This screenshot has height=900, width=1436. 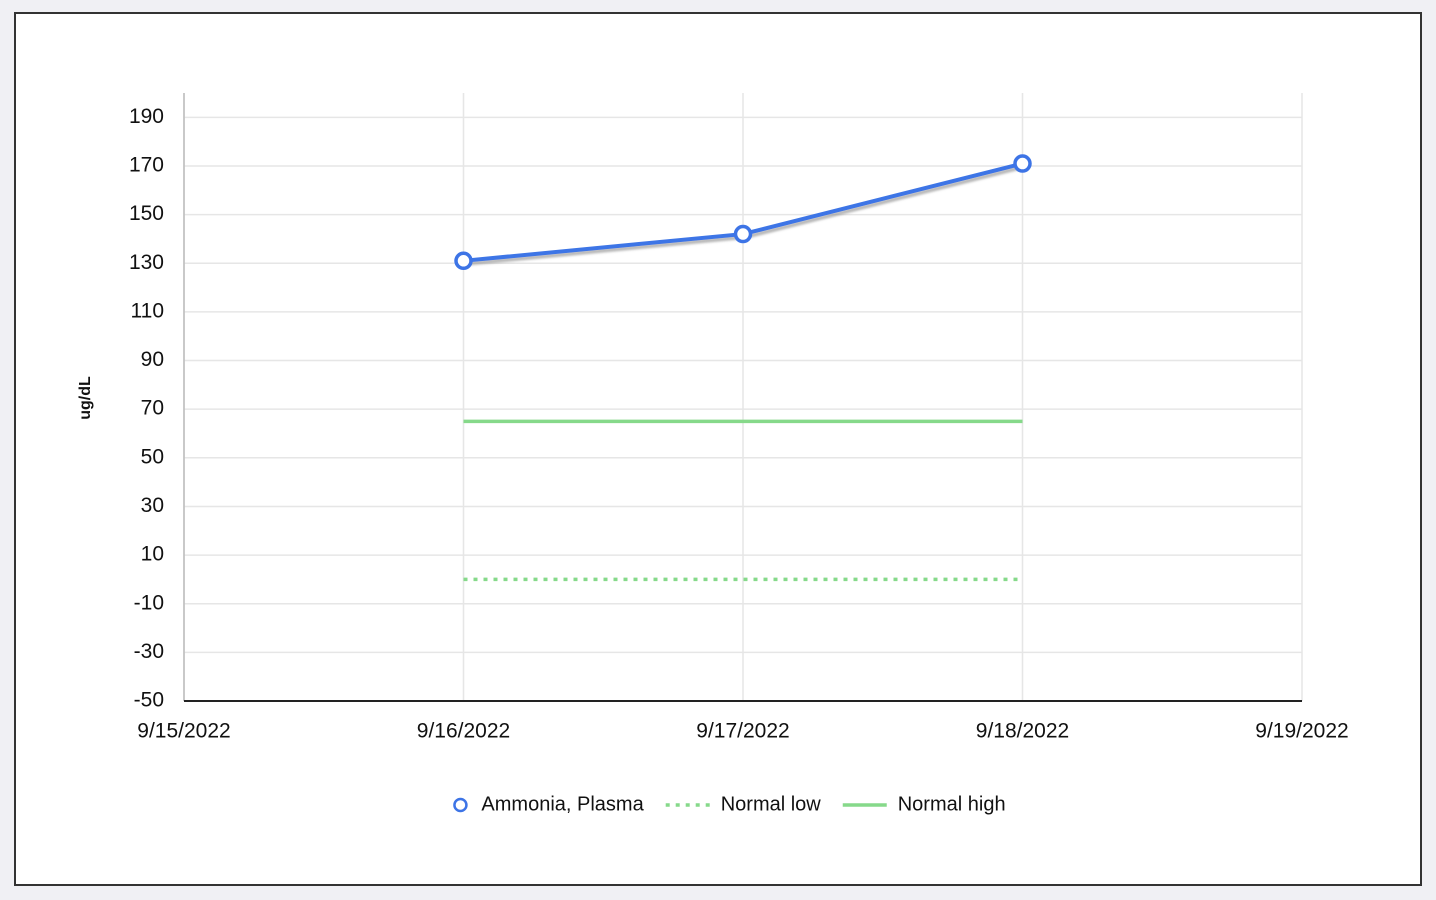 What do you see at coordinates (1022, 731) in the screenshot?
I see `x-tick-label: 9/18/2022` at bounding box center [1022, 731].